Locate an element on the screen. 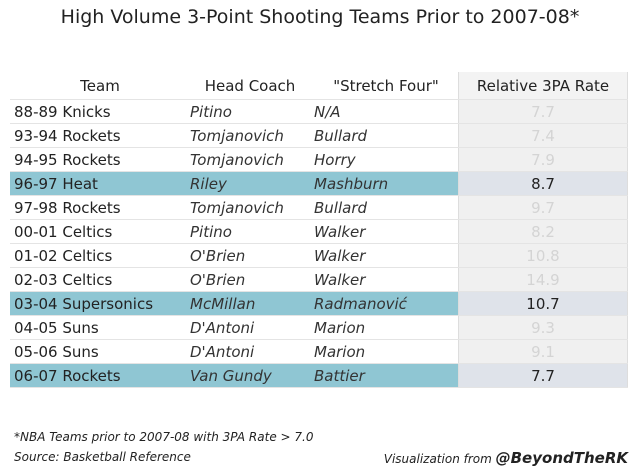  cell-team: 00-01 Celtics is located at coordinates (63, 231).